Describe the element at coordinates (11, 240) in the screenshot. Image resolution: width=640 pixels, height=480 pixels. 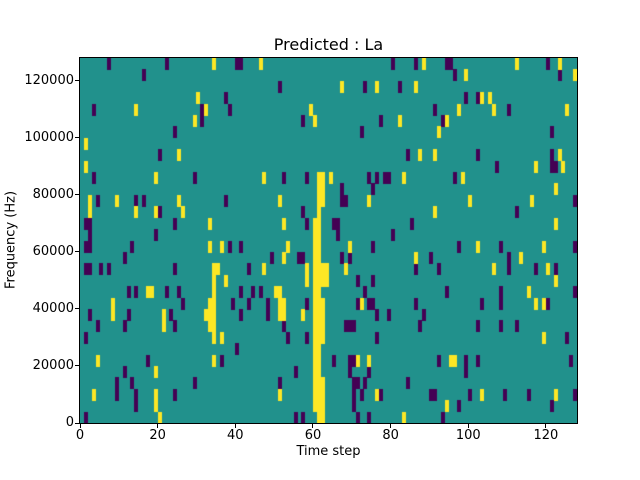
I see `y-axis-label: Frequency (Hz)` at that location.